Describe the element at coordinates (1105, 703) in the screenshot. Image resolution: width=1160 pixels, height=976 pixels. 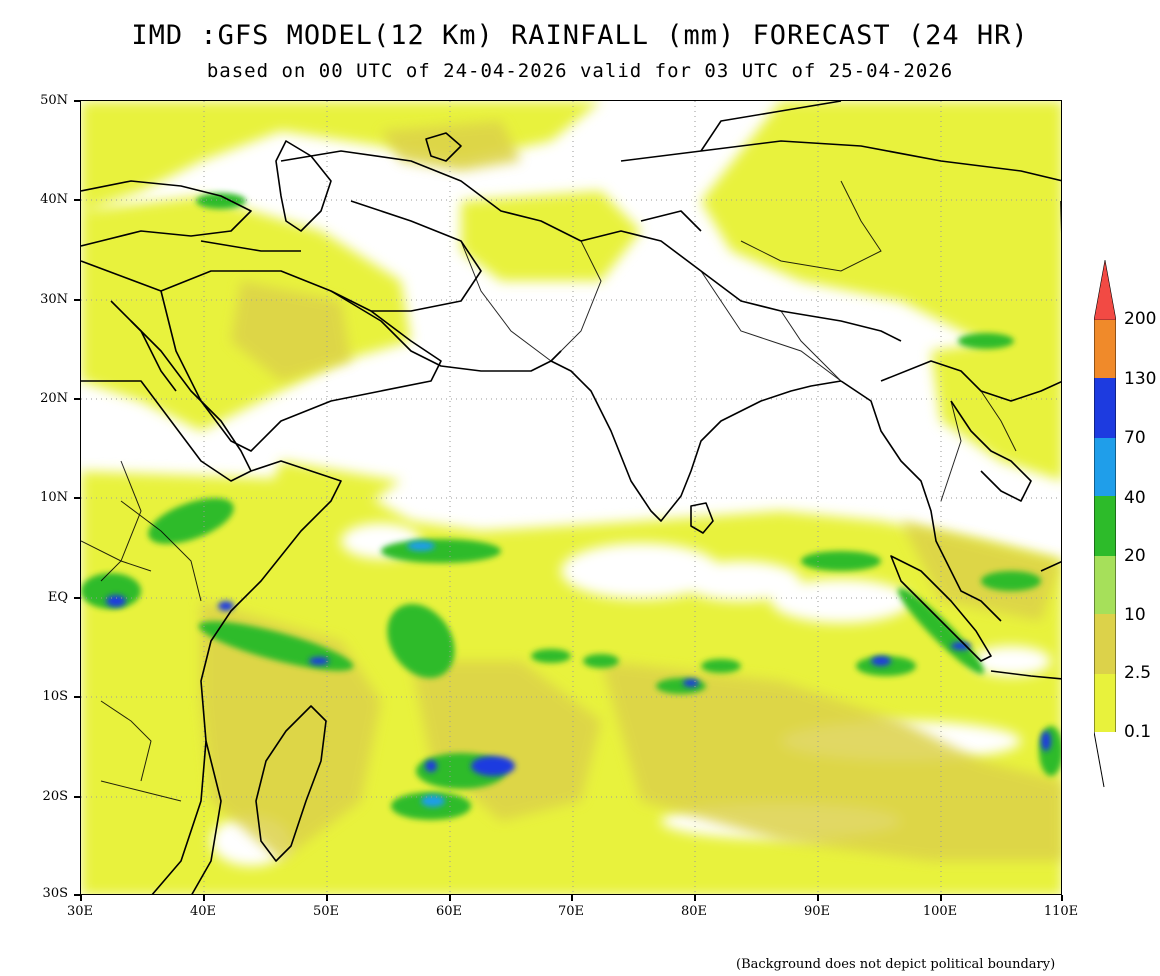
I see `legend-swatch-0.1-2.5` at that location.